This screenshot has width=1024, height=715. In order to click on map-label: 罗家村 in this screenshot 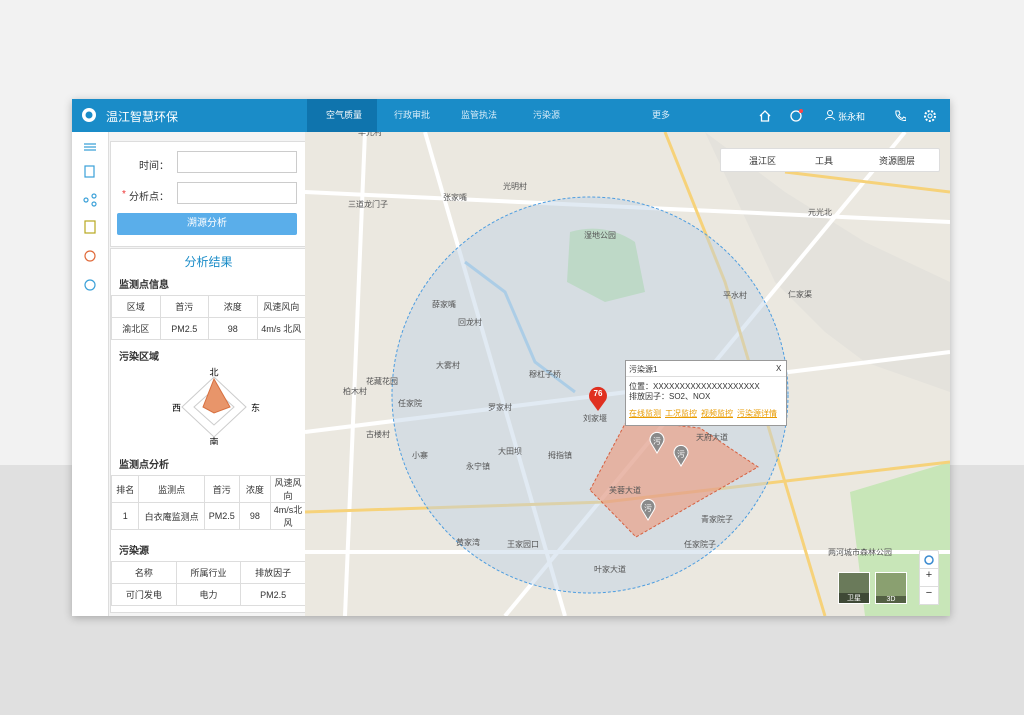, I will do `click(500, 407)`.